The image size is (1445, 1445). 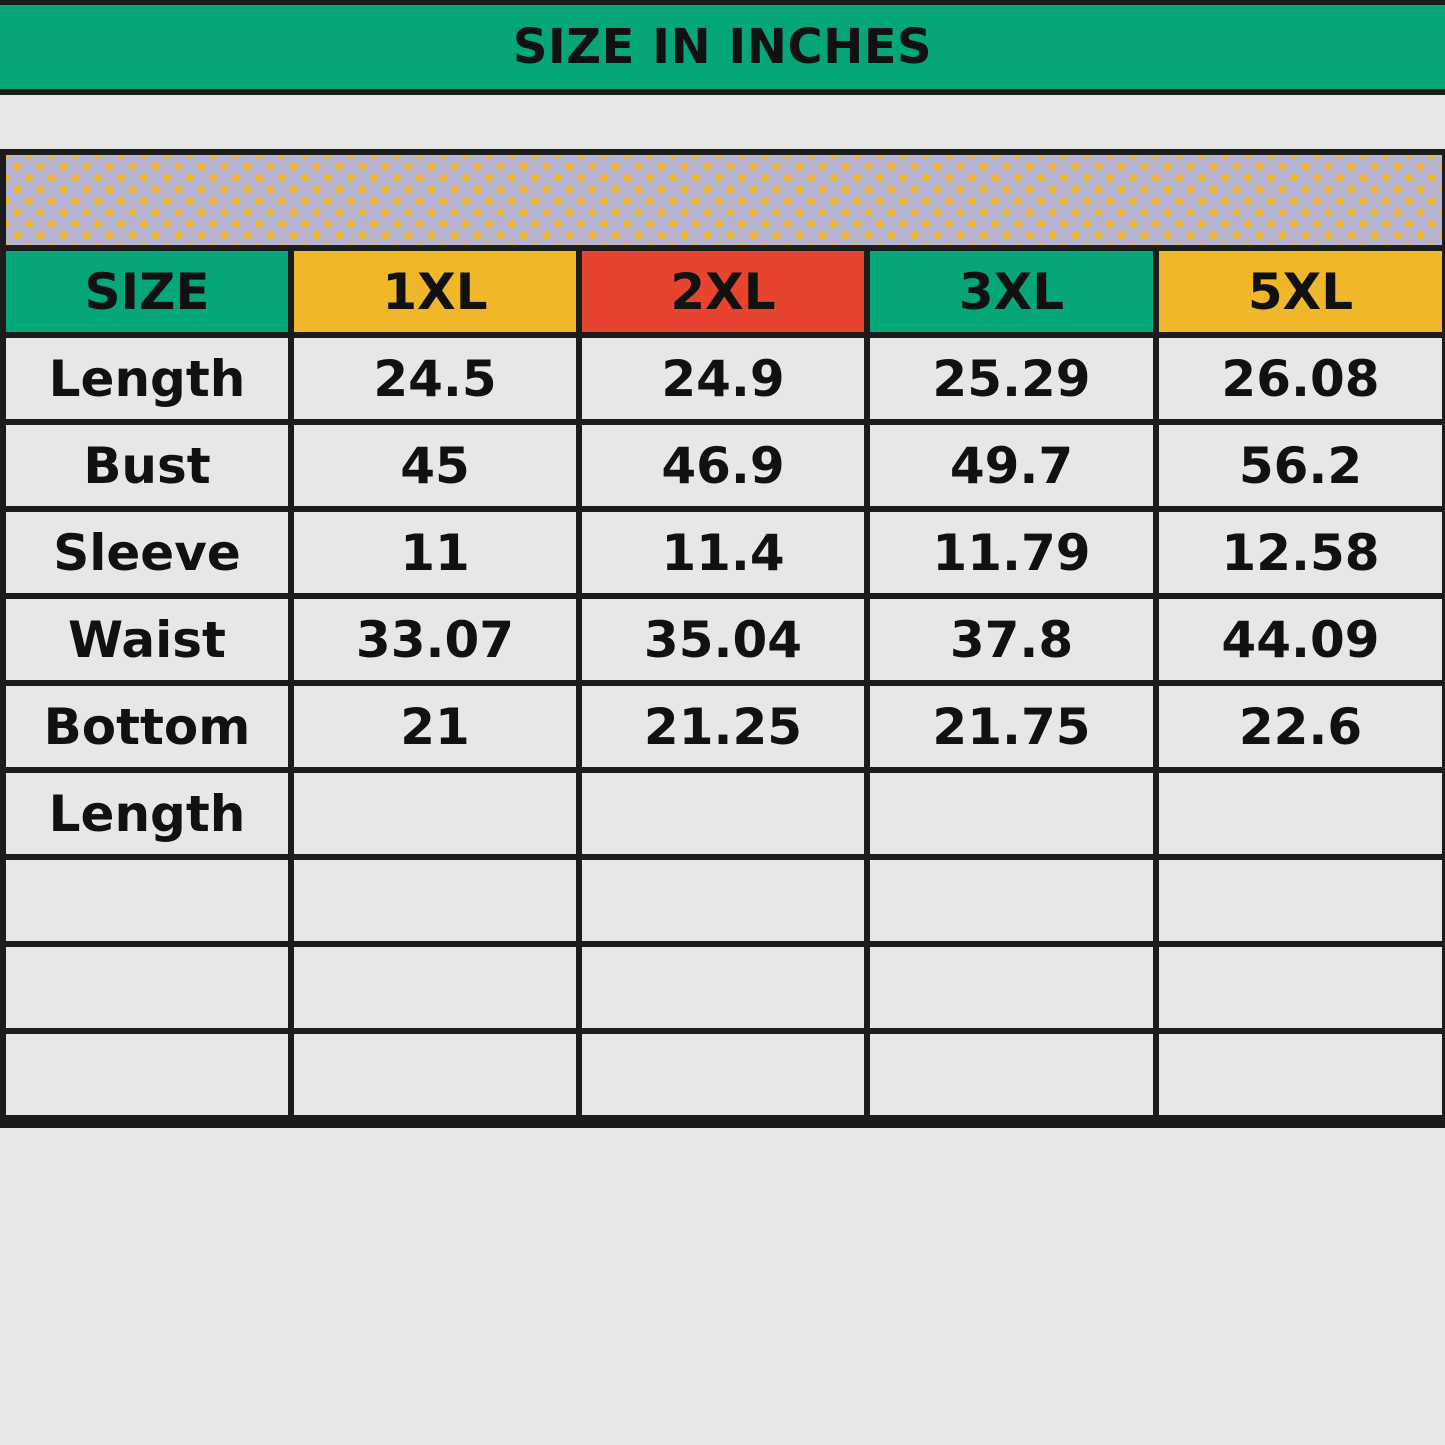 I want to click on row-label-cell: Bottom, so click(x=147, y=726).